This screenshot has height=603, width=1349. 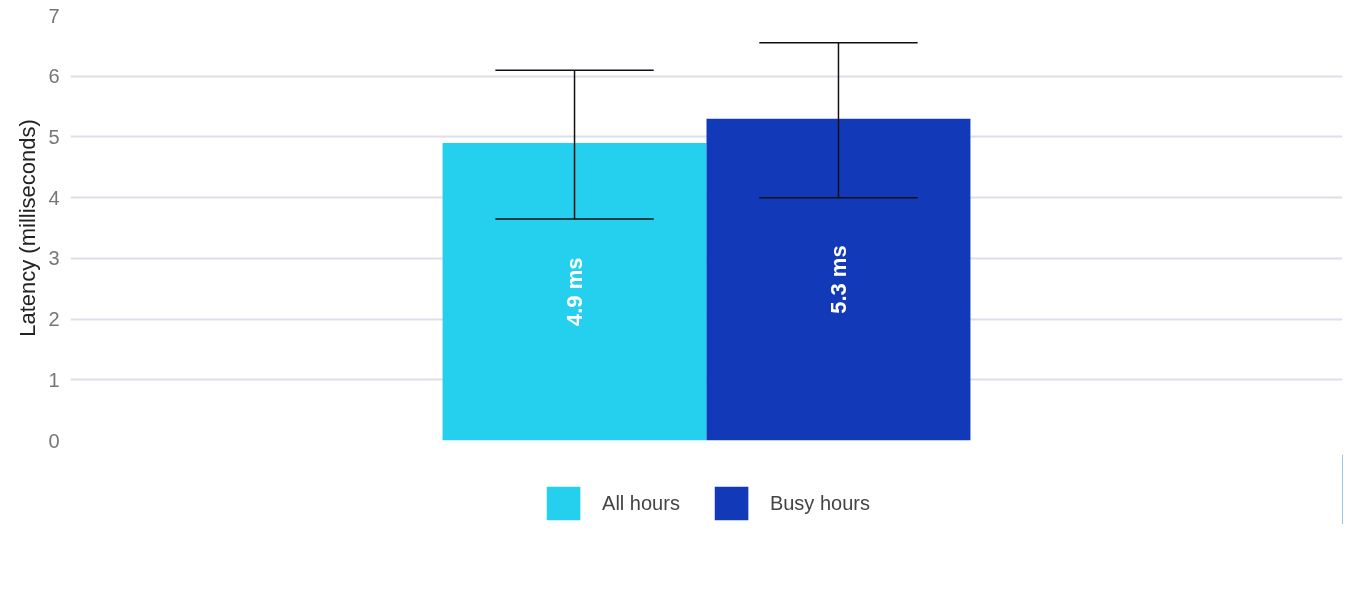 What do you see at coordinates (54, 15) in the screenshot?
I see `y-tick-label: 7` at bounding box center [54, 15].